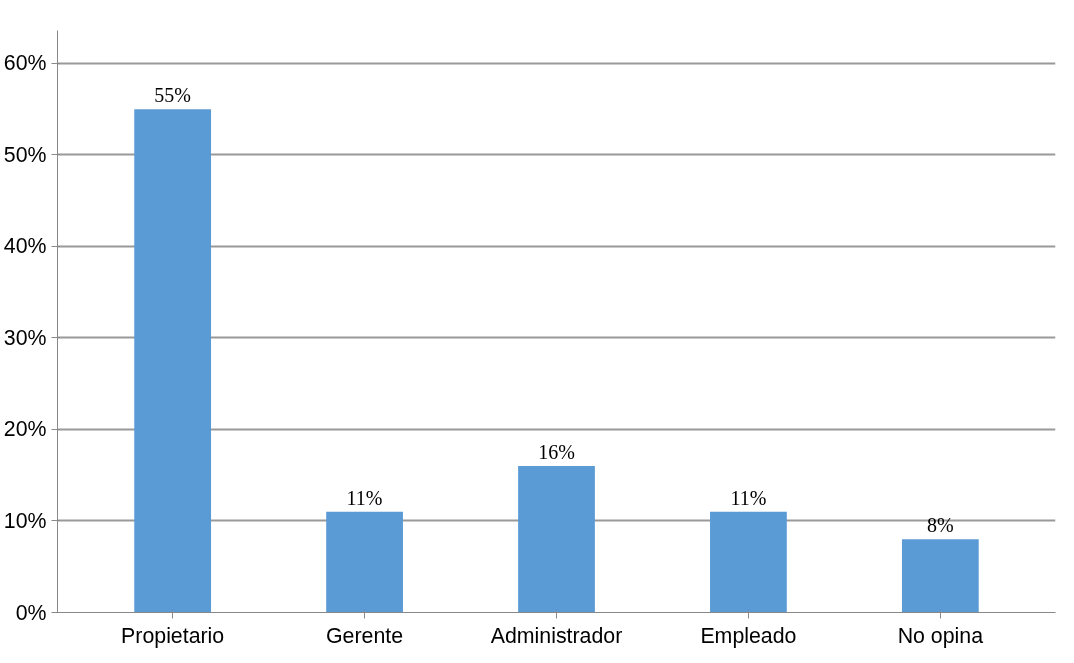 The width and height of the screenshot is (1074, 663). What do you see at coordinates (748, 635) in the screenshot?
I see `x-tick-label: Empleado` at bounding box center [748, 635].